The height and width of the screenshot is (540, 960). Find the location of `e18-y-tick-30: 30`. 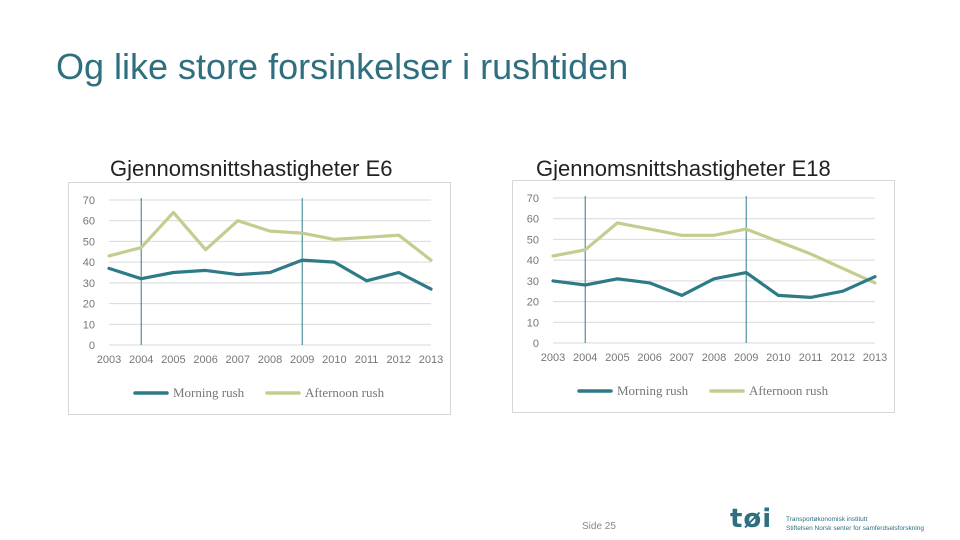

e18-y-tick-30: 30 is located at coordinates (533, 282).